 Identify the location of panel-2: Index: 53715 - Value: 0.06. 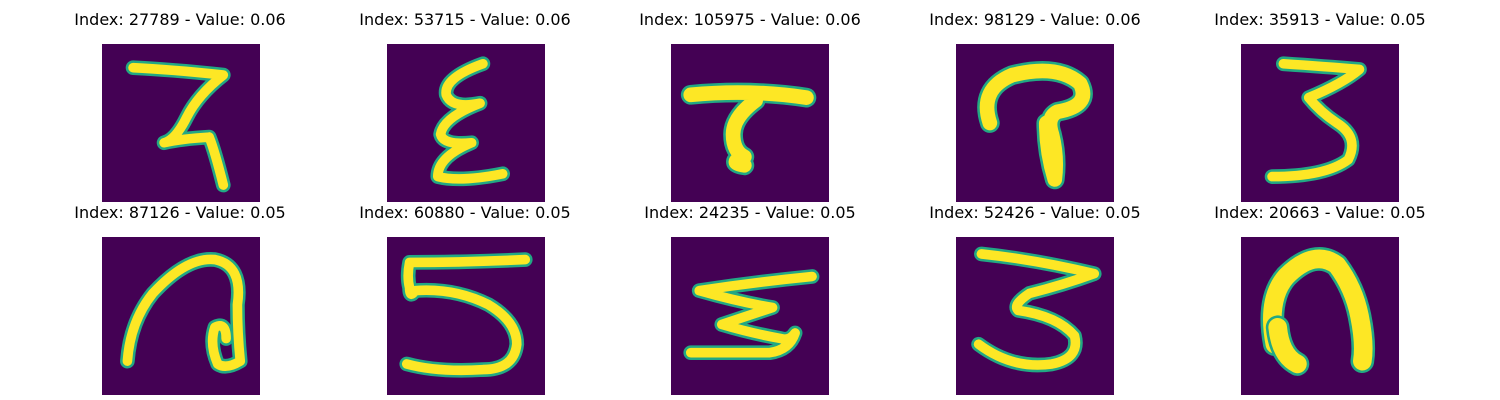
(465, 106).